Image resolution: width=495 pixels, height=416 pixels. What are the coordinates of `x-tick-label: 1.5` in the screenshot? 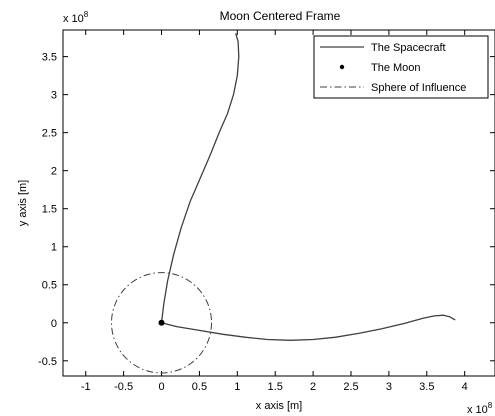 It's located at (275, 387).